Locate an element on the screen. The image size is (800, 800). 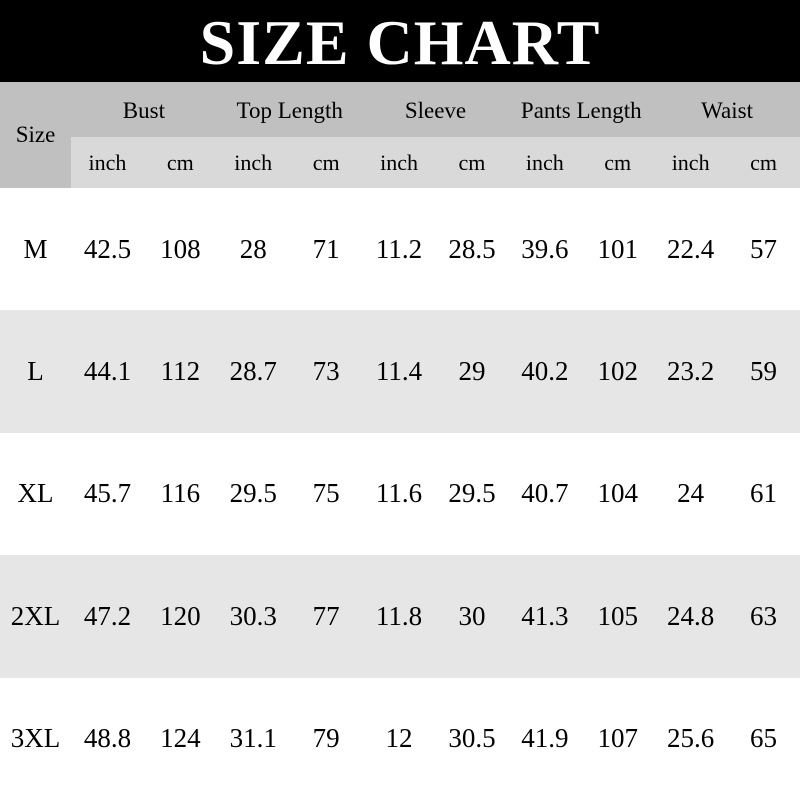
group-header: Top Length is located at coordinates (289, 110).